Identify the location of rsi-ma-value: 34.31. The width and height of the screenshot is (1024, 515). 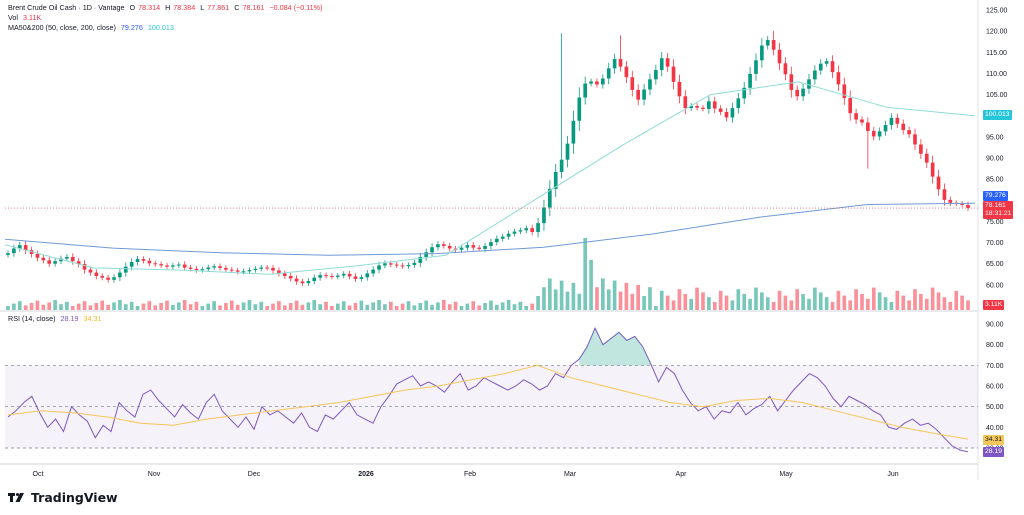
(92, 318).